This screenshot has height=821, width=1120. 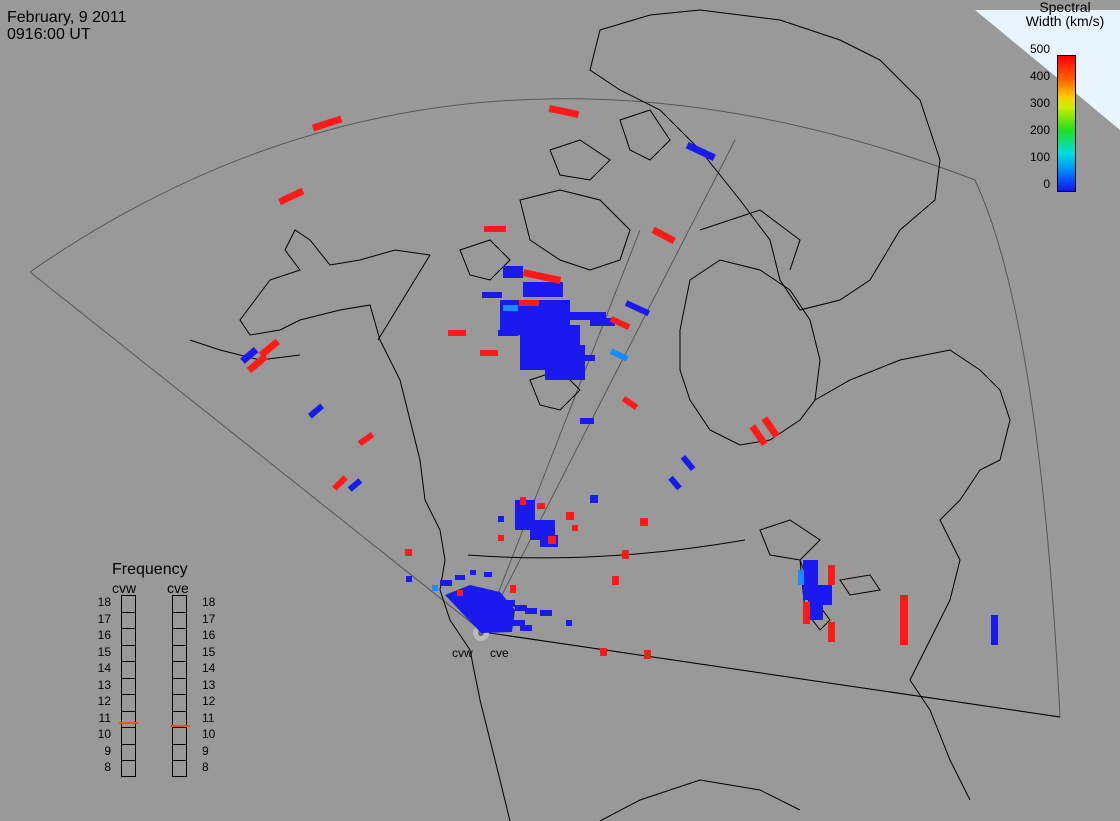 I want to click on radar-site-label-cvw: cvw, so click(x=462, y=653).